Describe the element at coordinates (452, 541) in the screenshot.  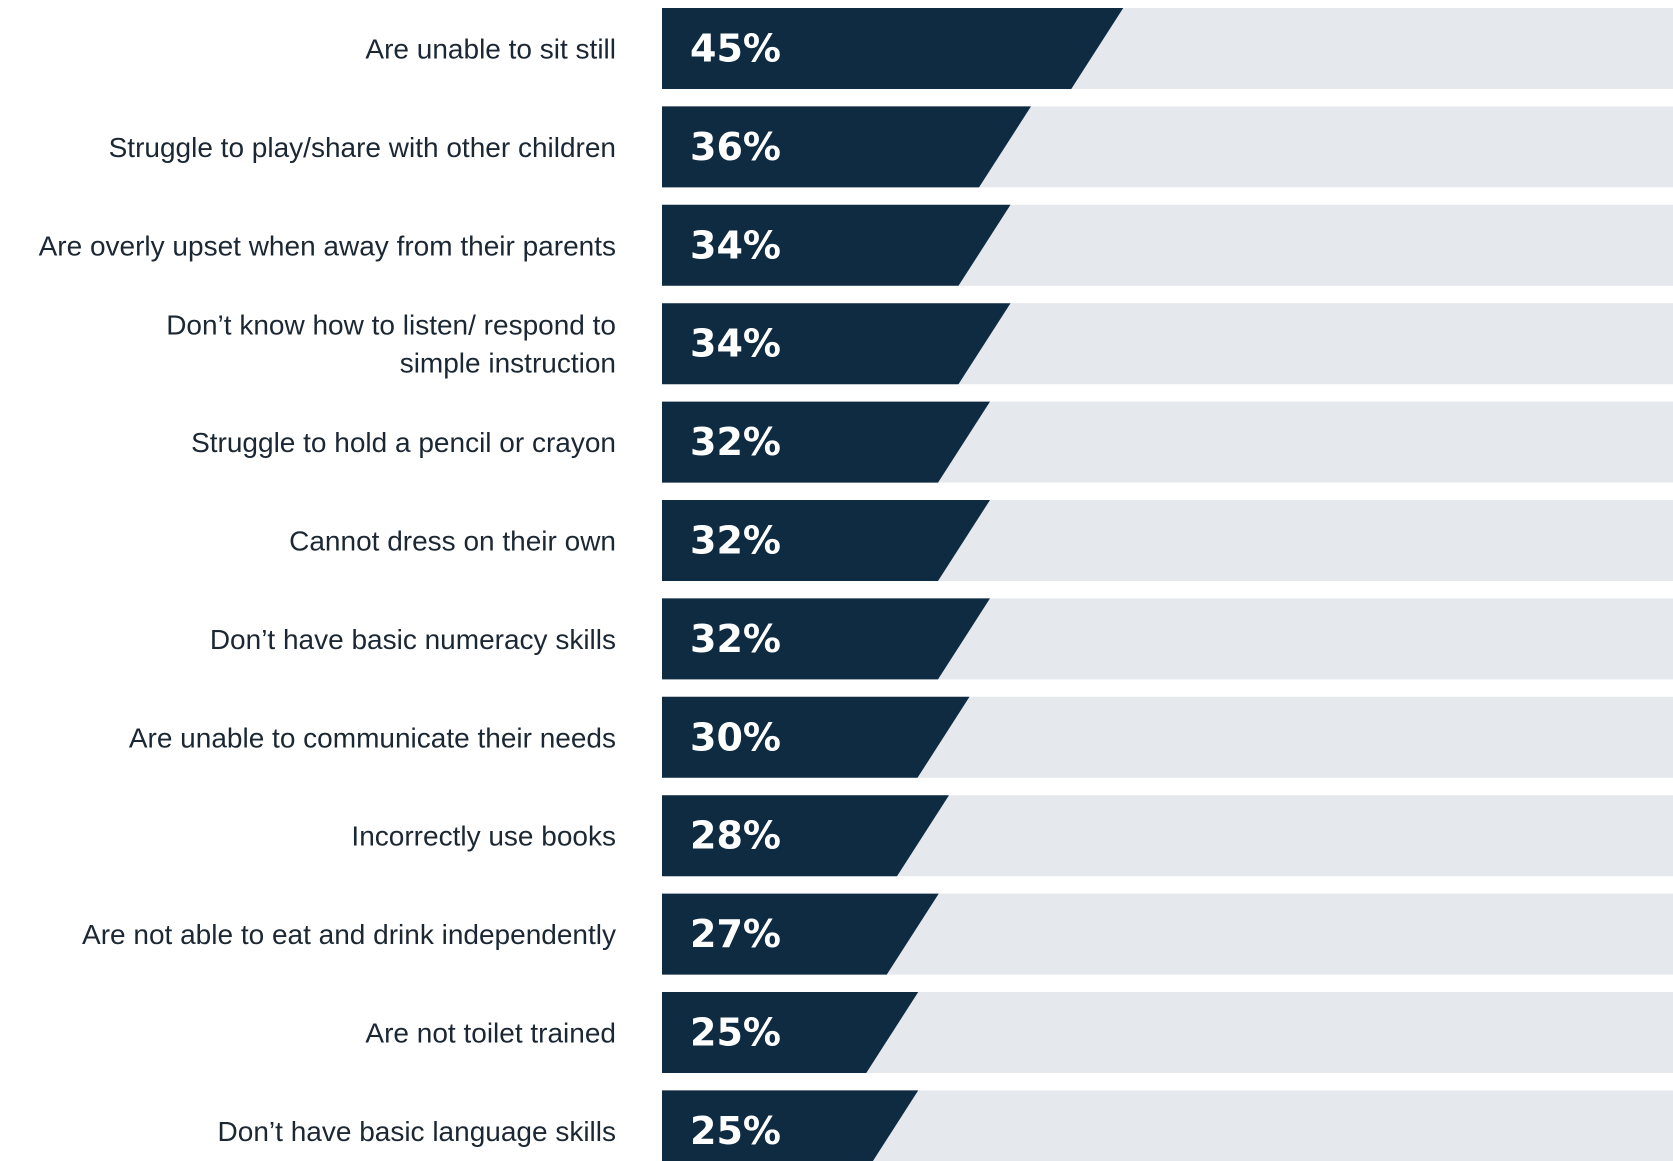
I see `category-label: Cannot dress on their own` at that location.